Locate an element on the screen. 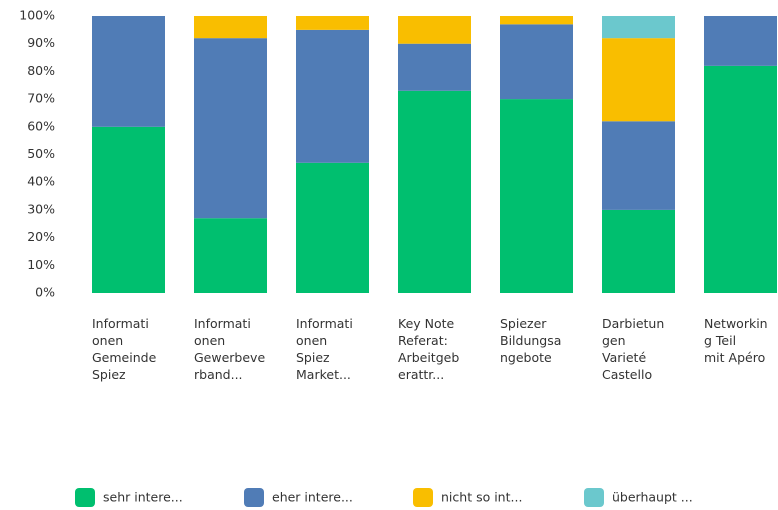  x-tick-label-line: Bildungsa is located at coordinates (530, 340).